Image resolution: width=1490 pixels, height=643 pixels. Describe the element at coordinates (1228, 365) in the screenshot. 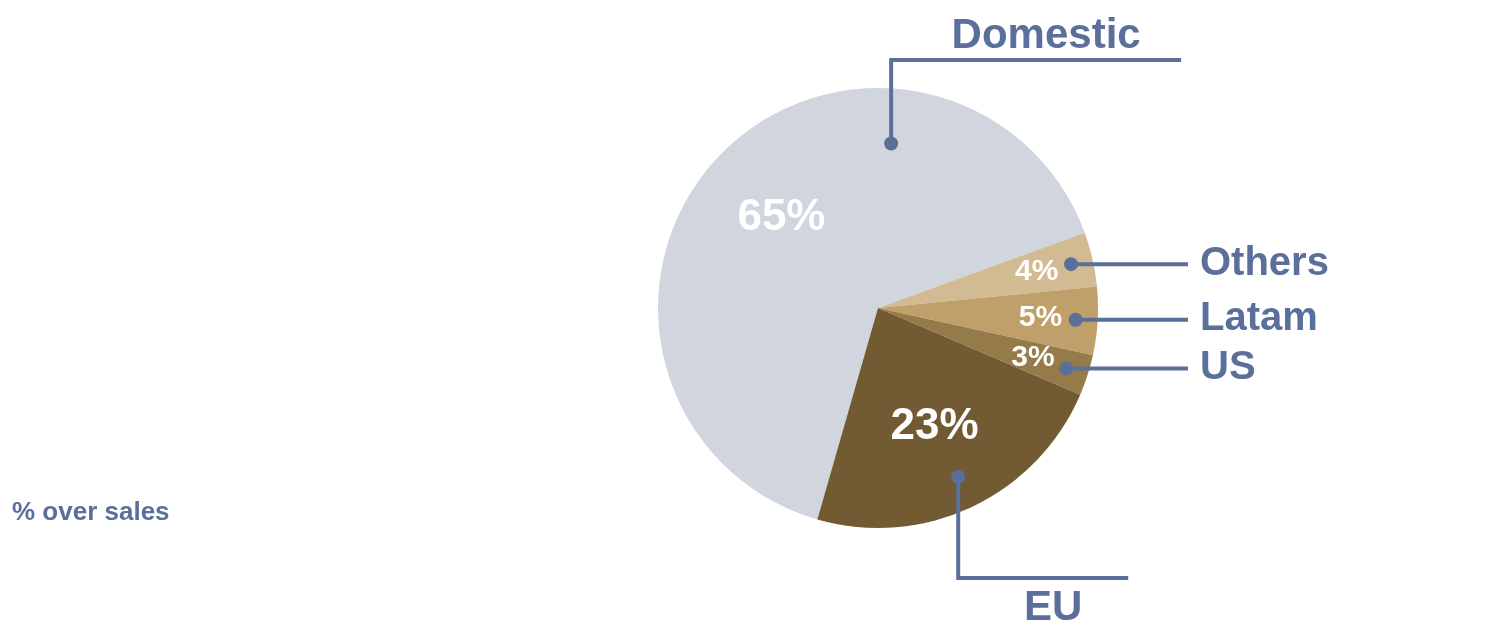

I see `slice-label: US` at that location.